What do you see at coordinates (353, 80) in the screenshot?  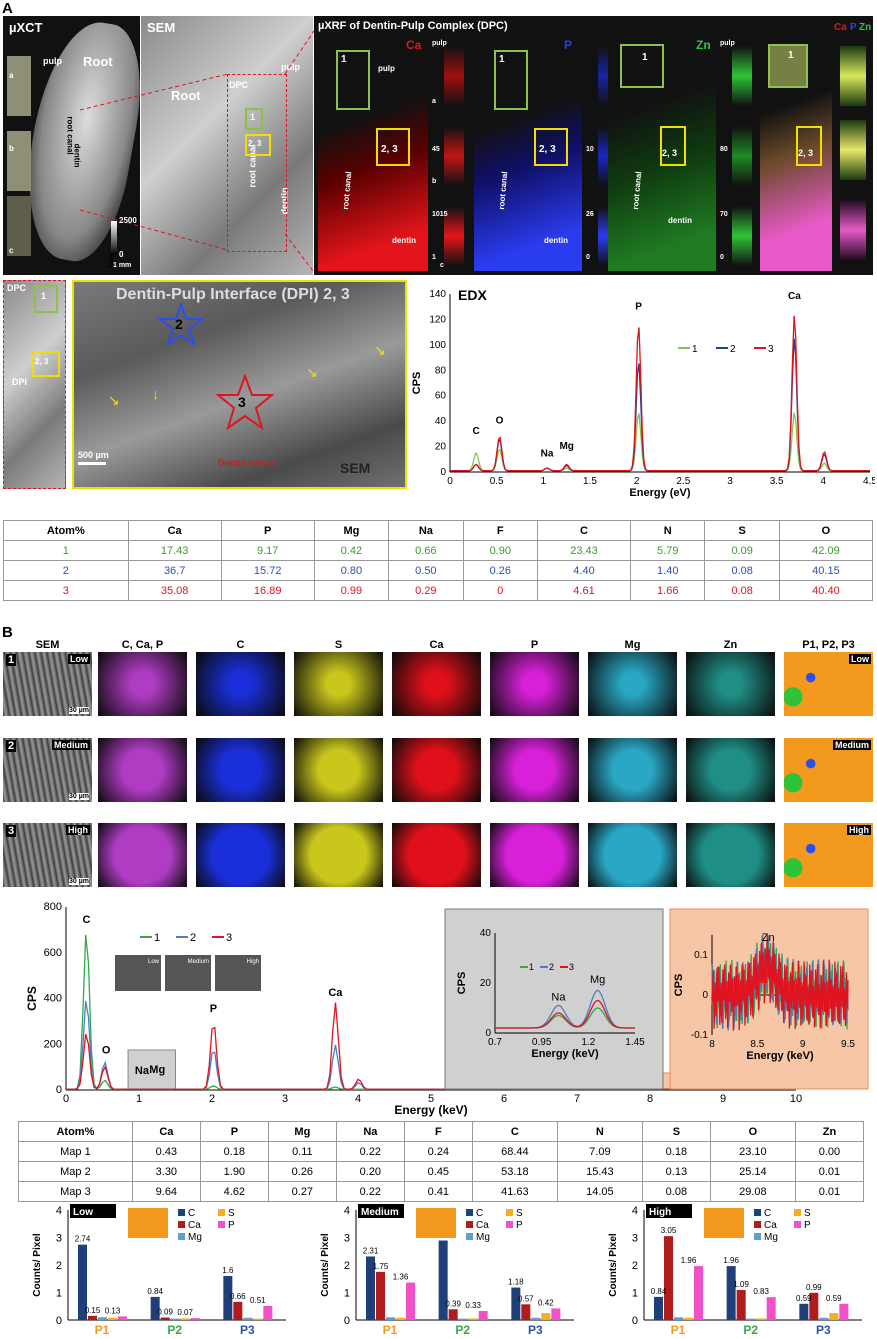 I see `uxrf-ca-box-1: 1` at bounding box center [353, 80].